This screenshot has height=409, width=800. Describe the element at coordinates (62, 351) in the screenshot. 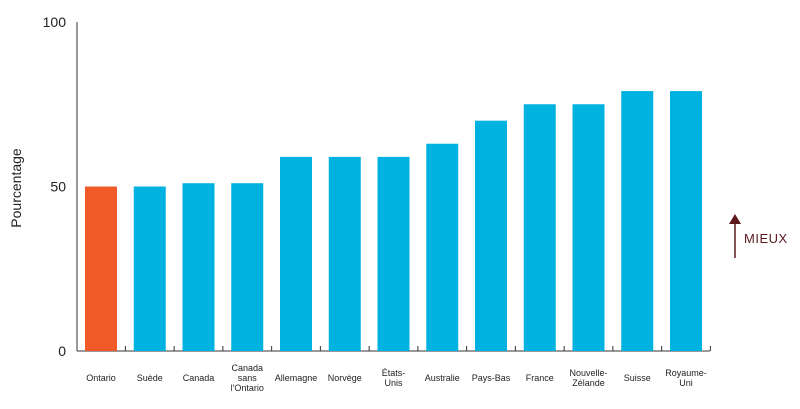

I see `y-tick-label: 0` at that location.